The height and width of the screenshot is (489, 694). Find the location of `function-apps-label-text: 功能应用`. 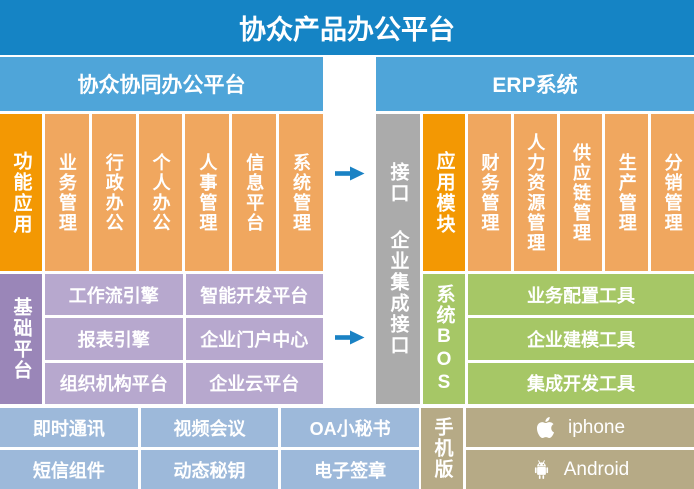

function-apps-label-text: 功能应用 is located at coordinates (21, 192).